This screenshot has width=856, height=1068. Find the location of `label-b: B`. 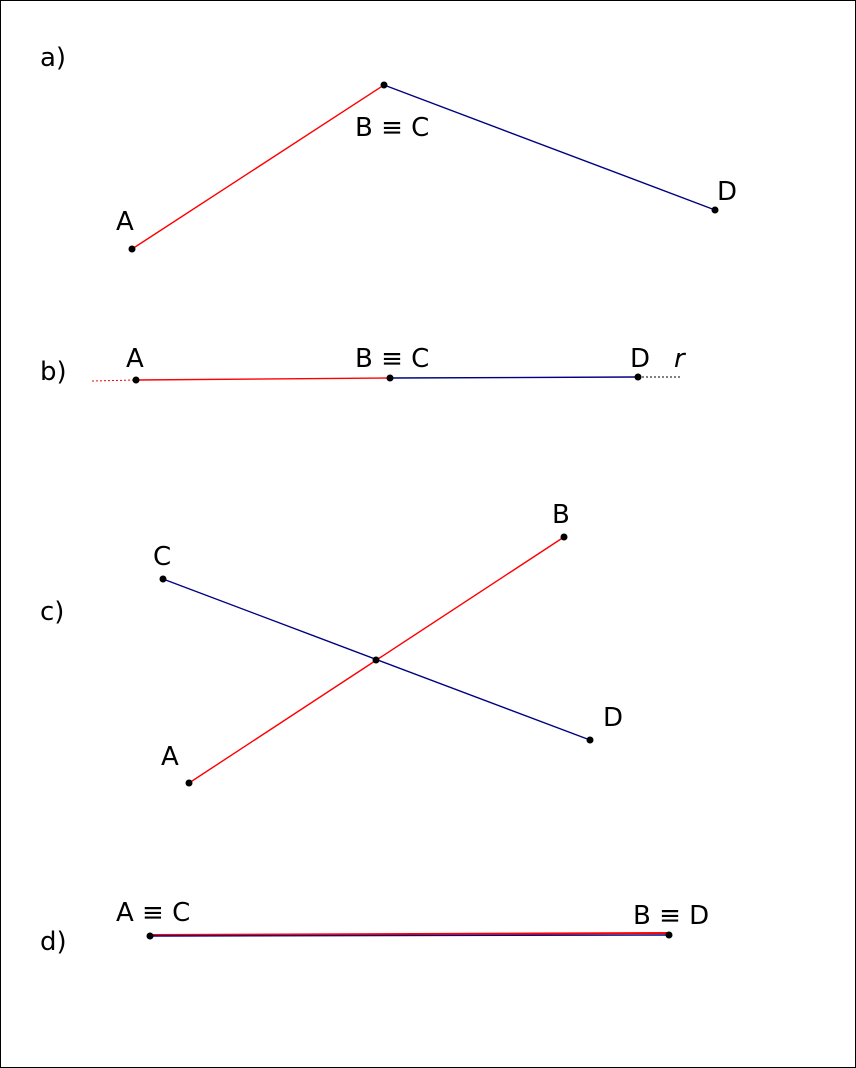

label-b: B is located at coordinates (561, 515).